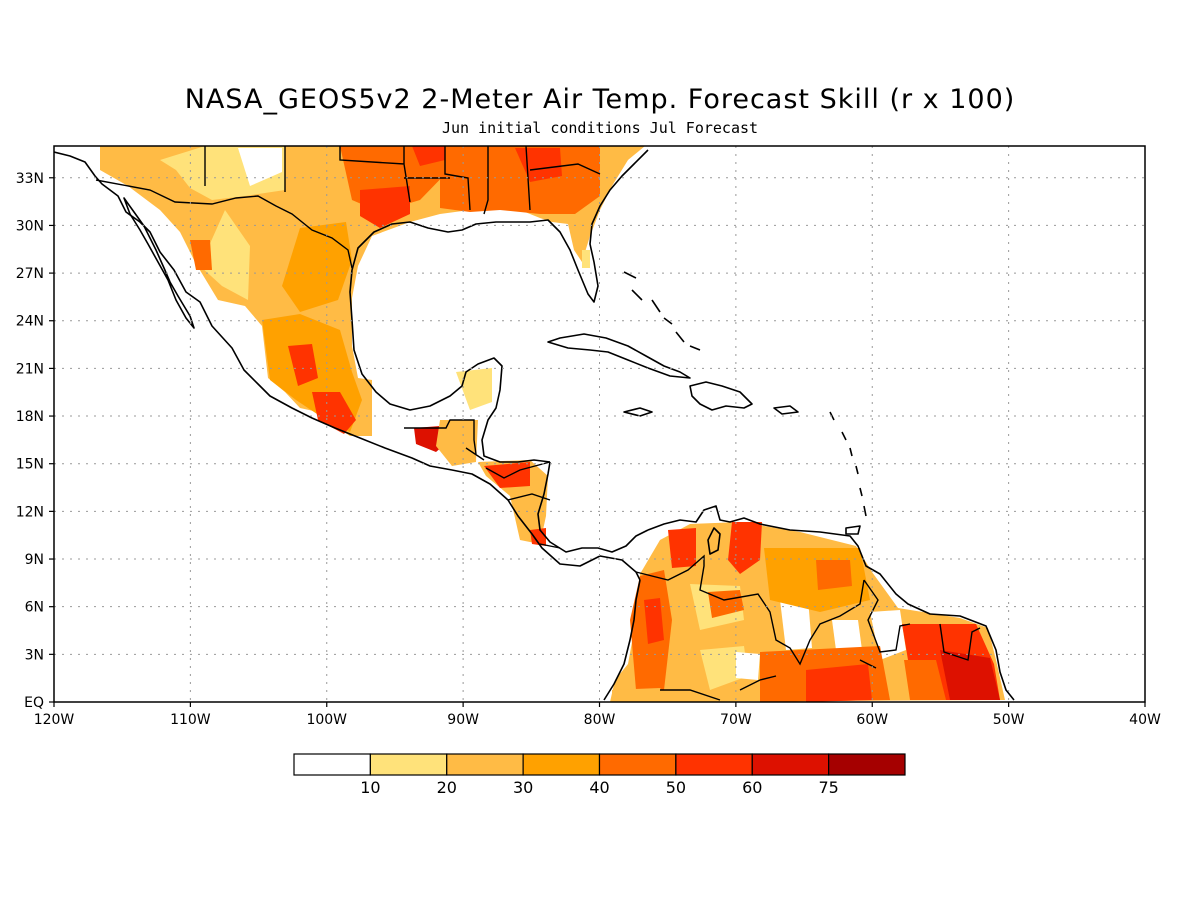 The width and height of the screenshot is (1200, 900). What do you see at coordinates (370, 787) in the screenshot?
I see `colorbar-label: 10` at bounding box center [370, 787].